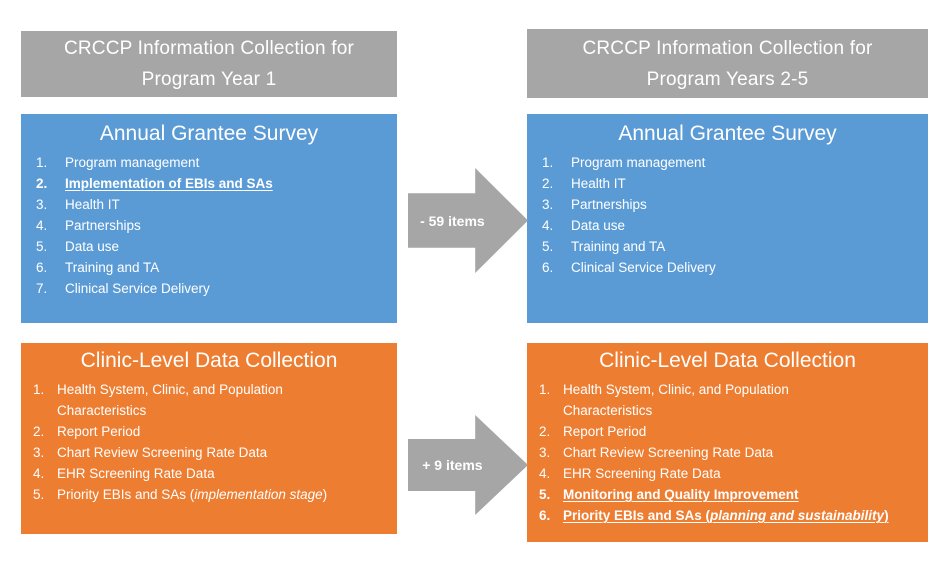  I want to click on item-text: Implementation of EBIs and SAs, so click(169, 183).